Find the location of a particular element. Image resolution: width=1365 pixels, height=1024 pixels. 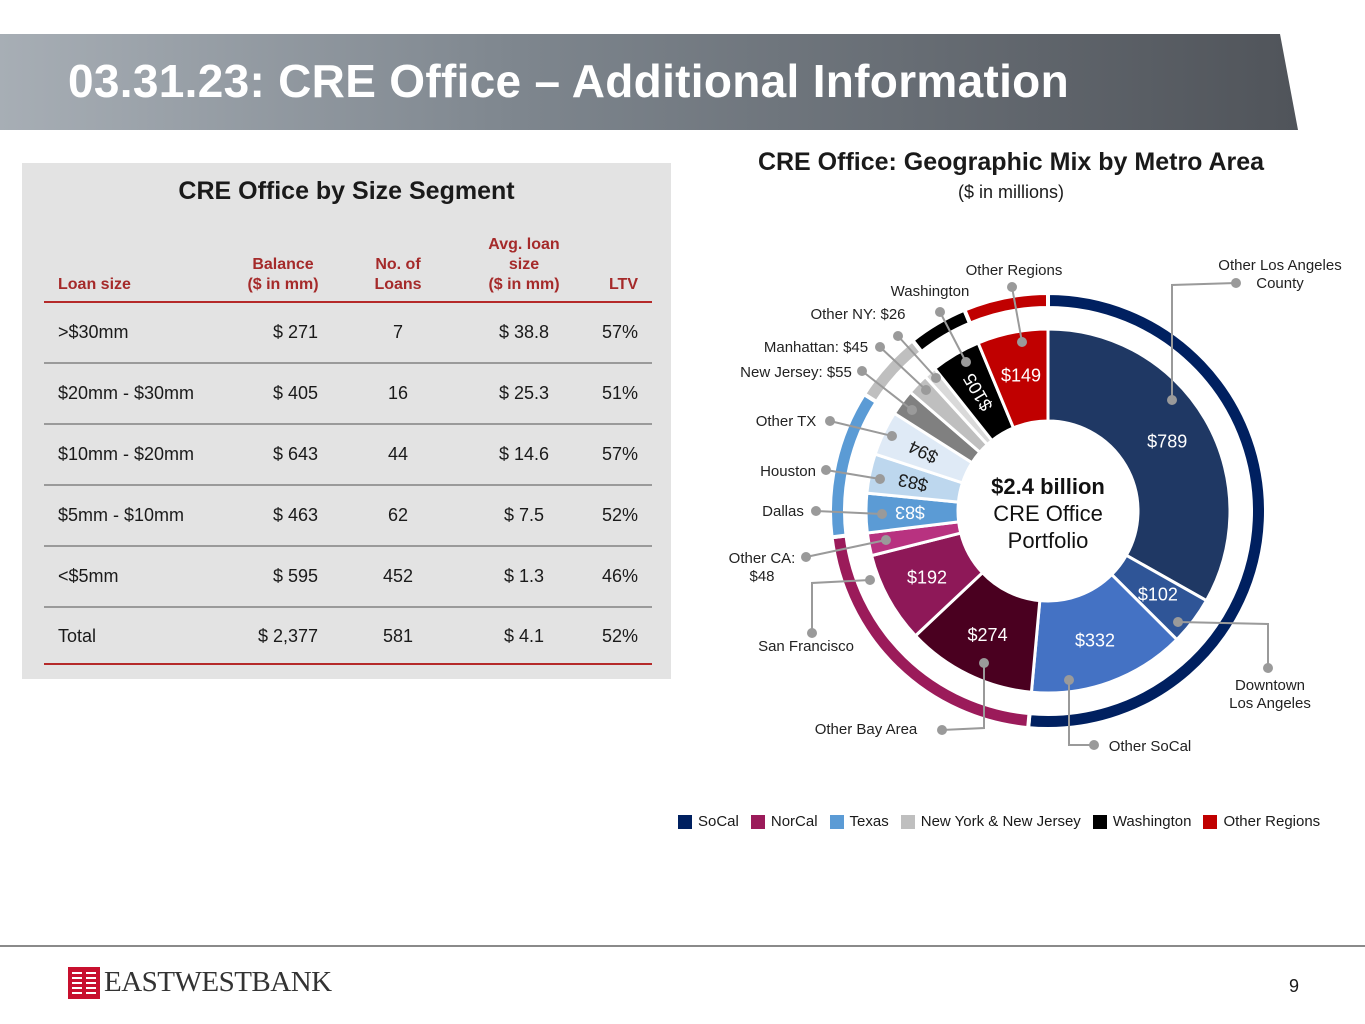

table-cell: 16 is located at coordinates (398, 393).